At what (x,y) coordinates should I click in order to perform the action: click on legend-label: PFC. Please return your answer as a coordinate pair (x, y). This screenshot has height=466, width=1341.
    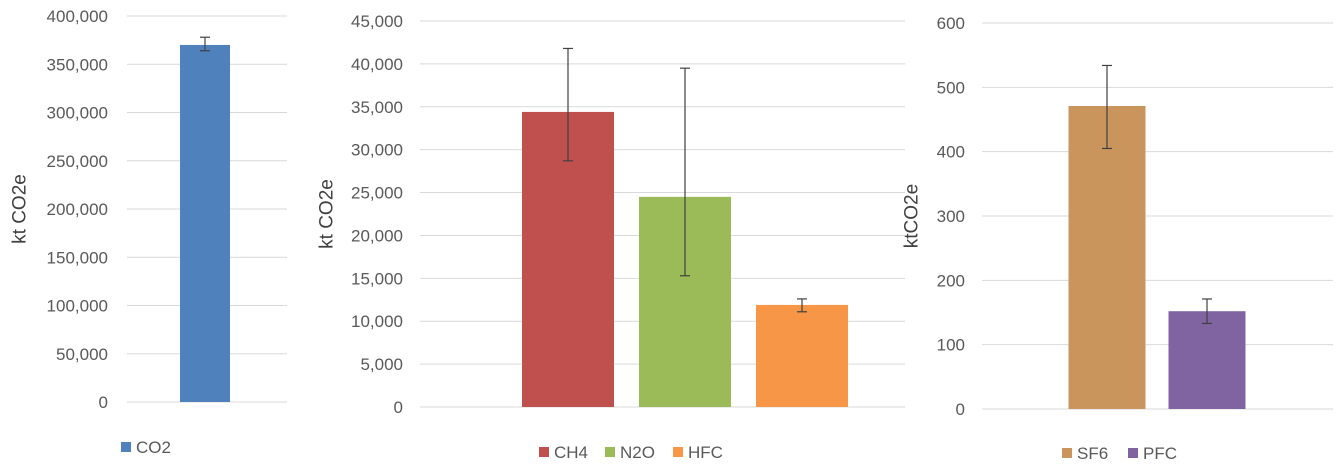
    Looking at the image, I should click on (1160, 453).